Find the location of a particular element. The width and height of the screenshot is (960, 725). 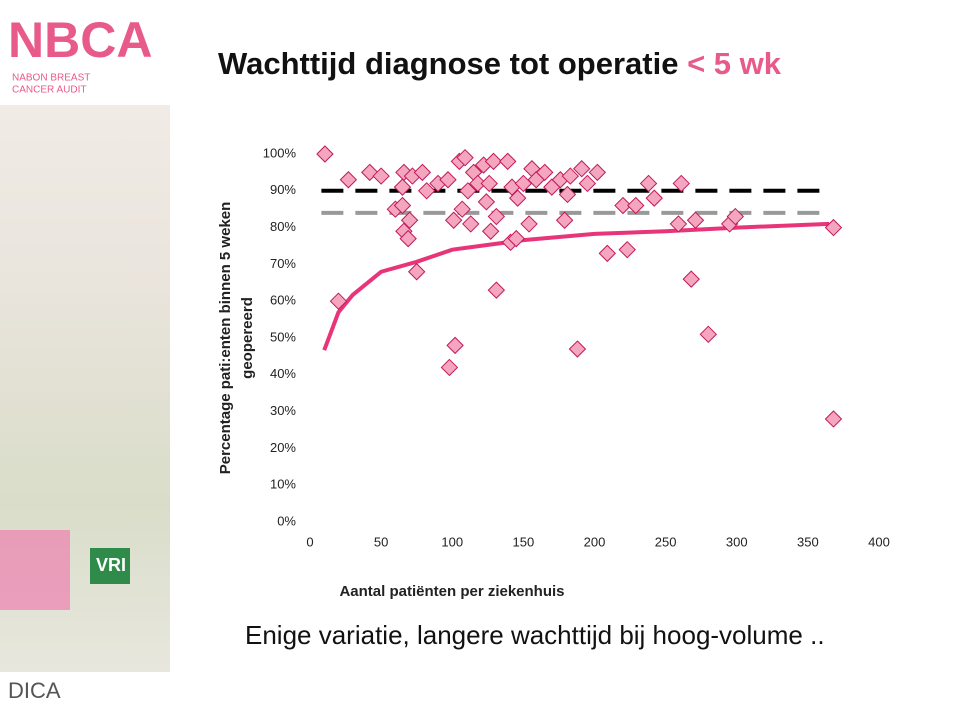

y-tick-label: 20% is located at coordinates (283, 447).